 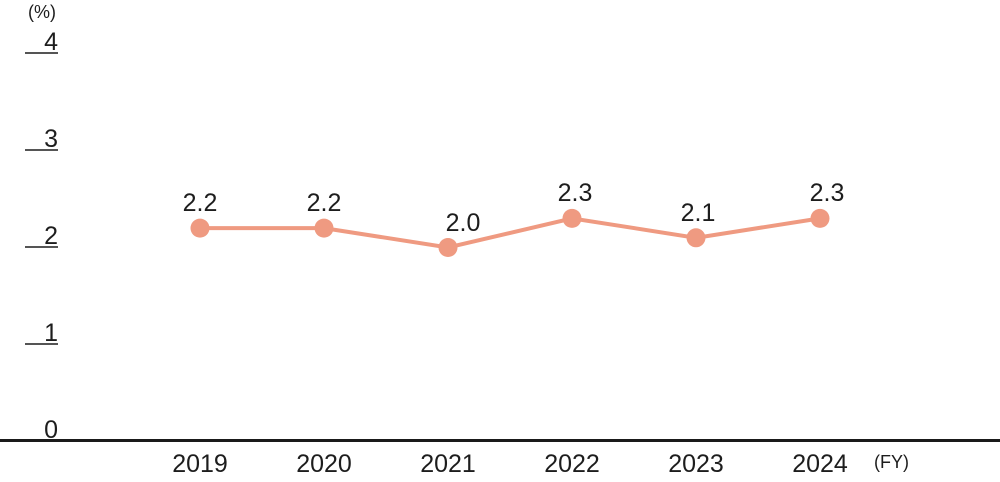 I want to click on y-tick-label: 4, so click(x=51, y=41).